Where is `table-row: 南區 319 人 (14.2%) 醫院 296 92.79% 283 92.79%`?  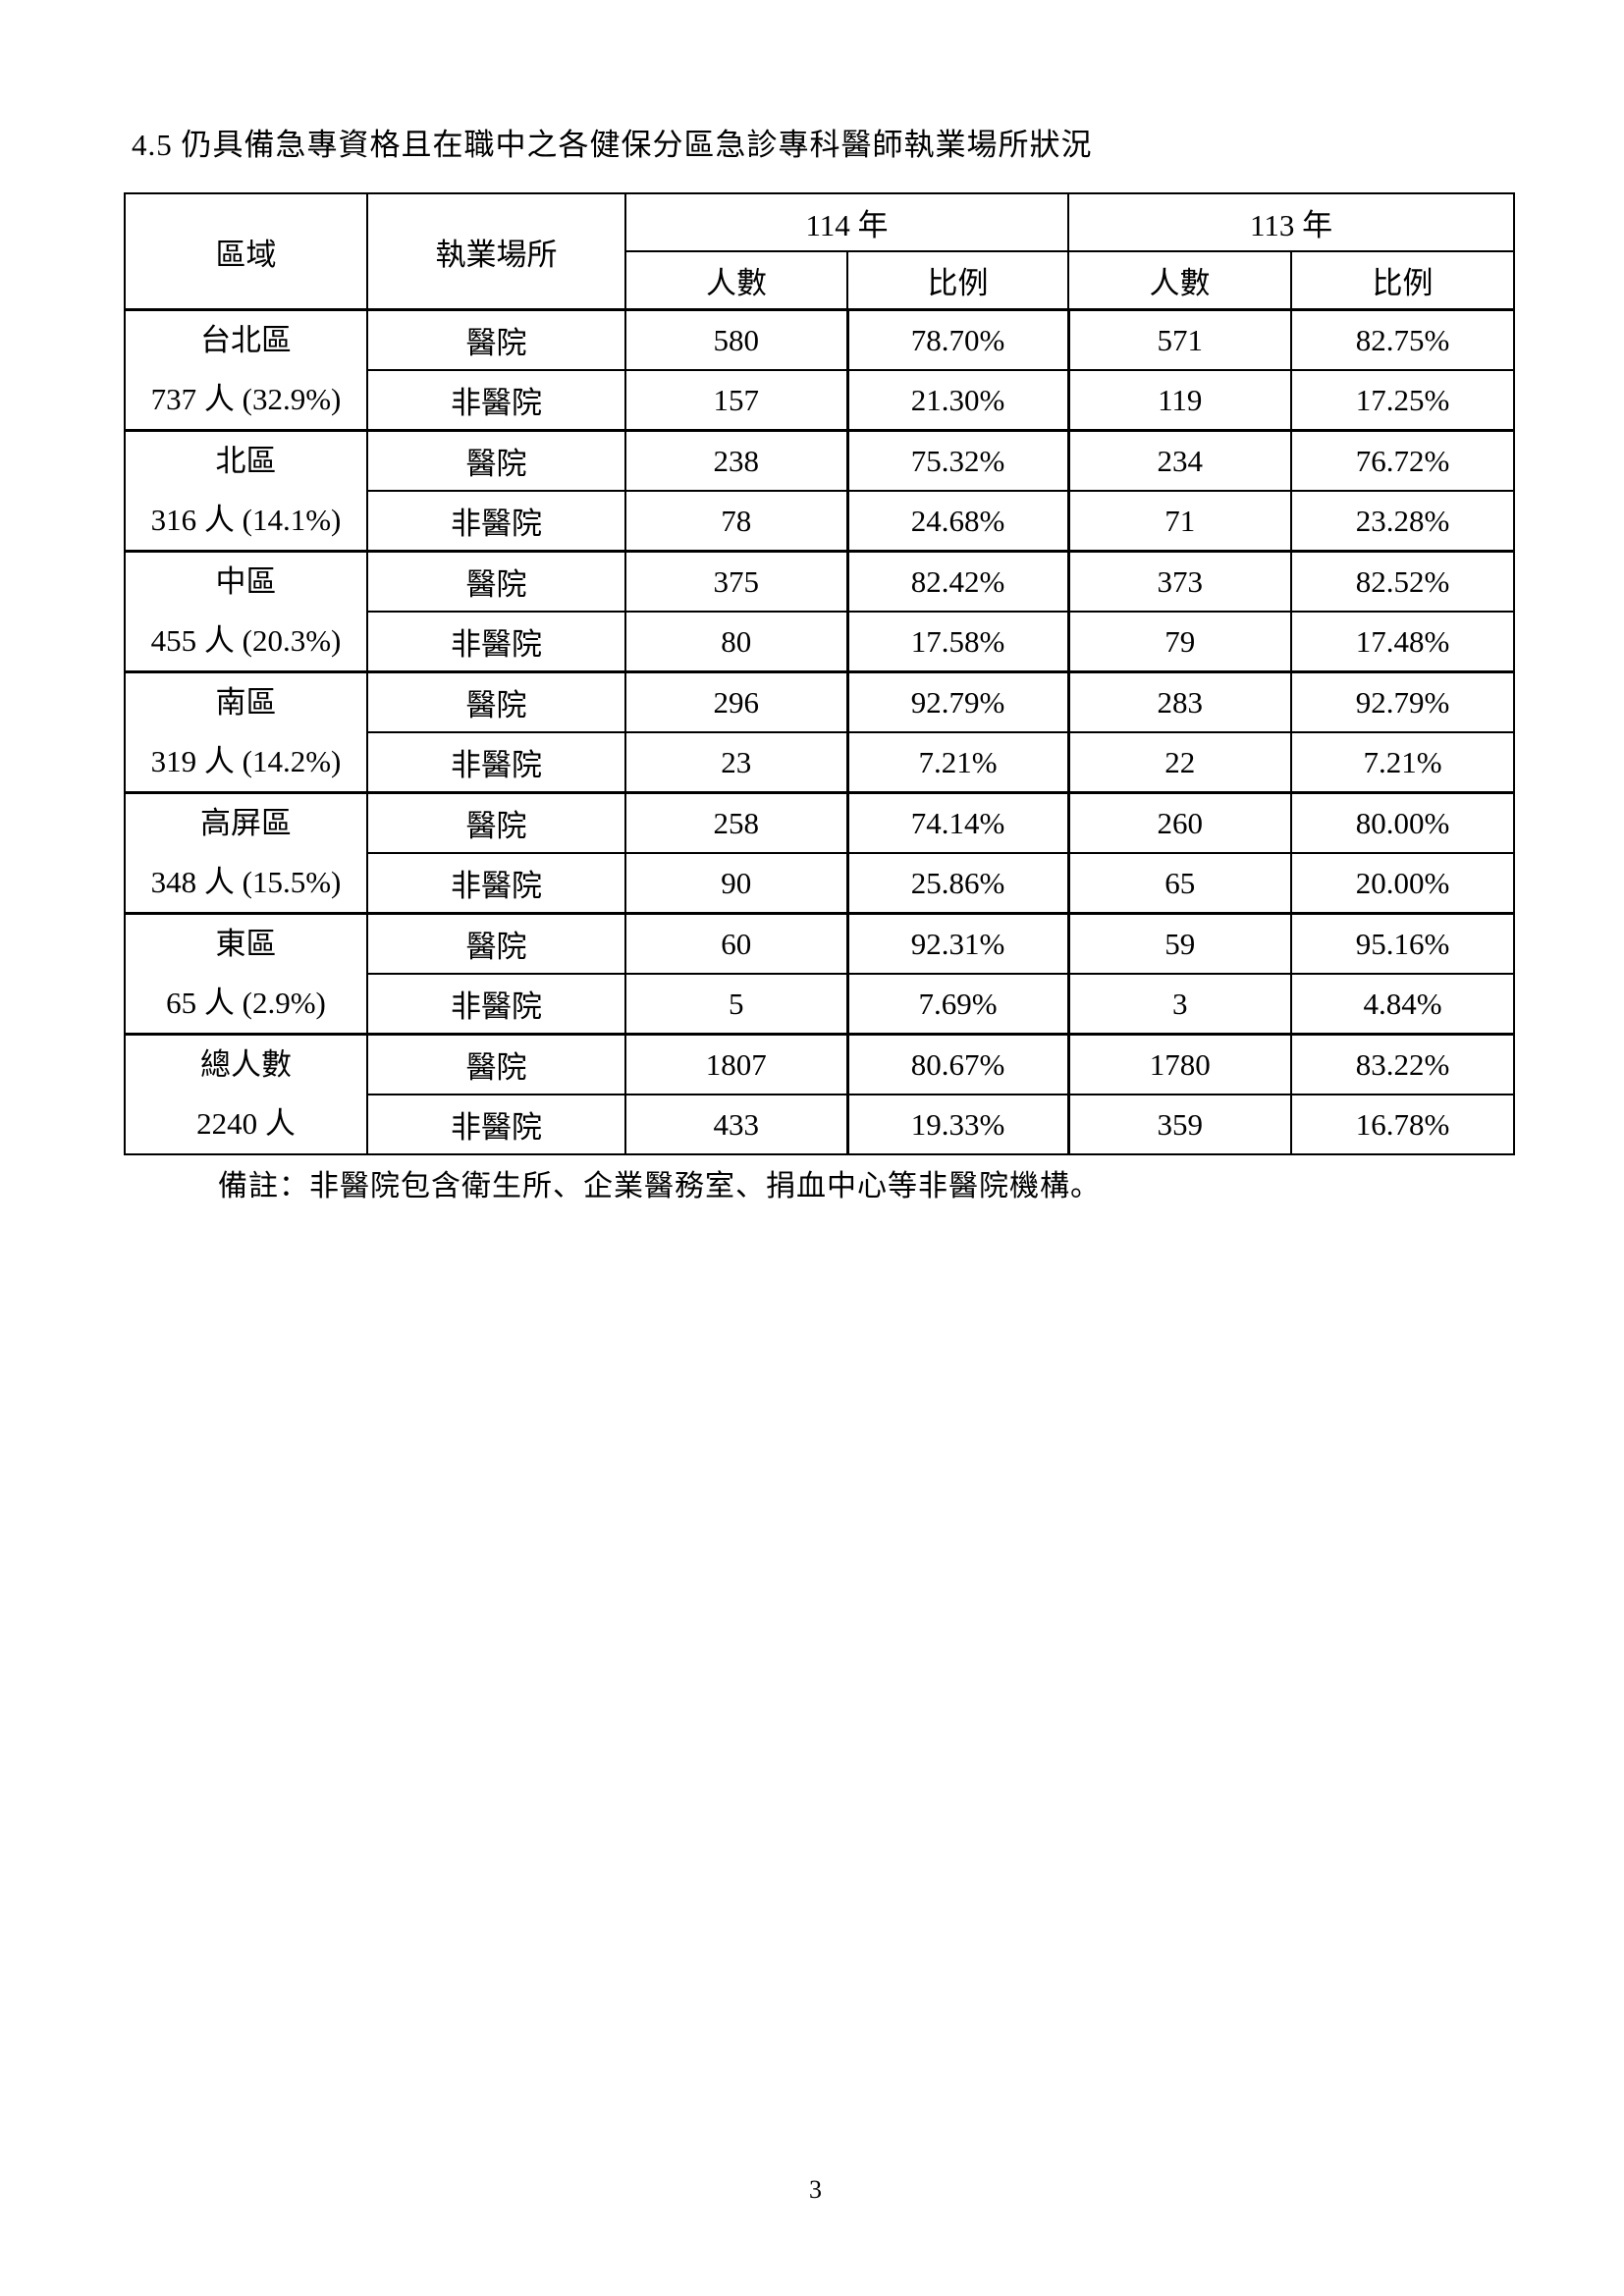 table-row: 南區 319 人 (14.2%) 醫院 296 92.79% 283 92.79% is located at coordinates (820, 732).